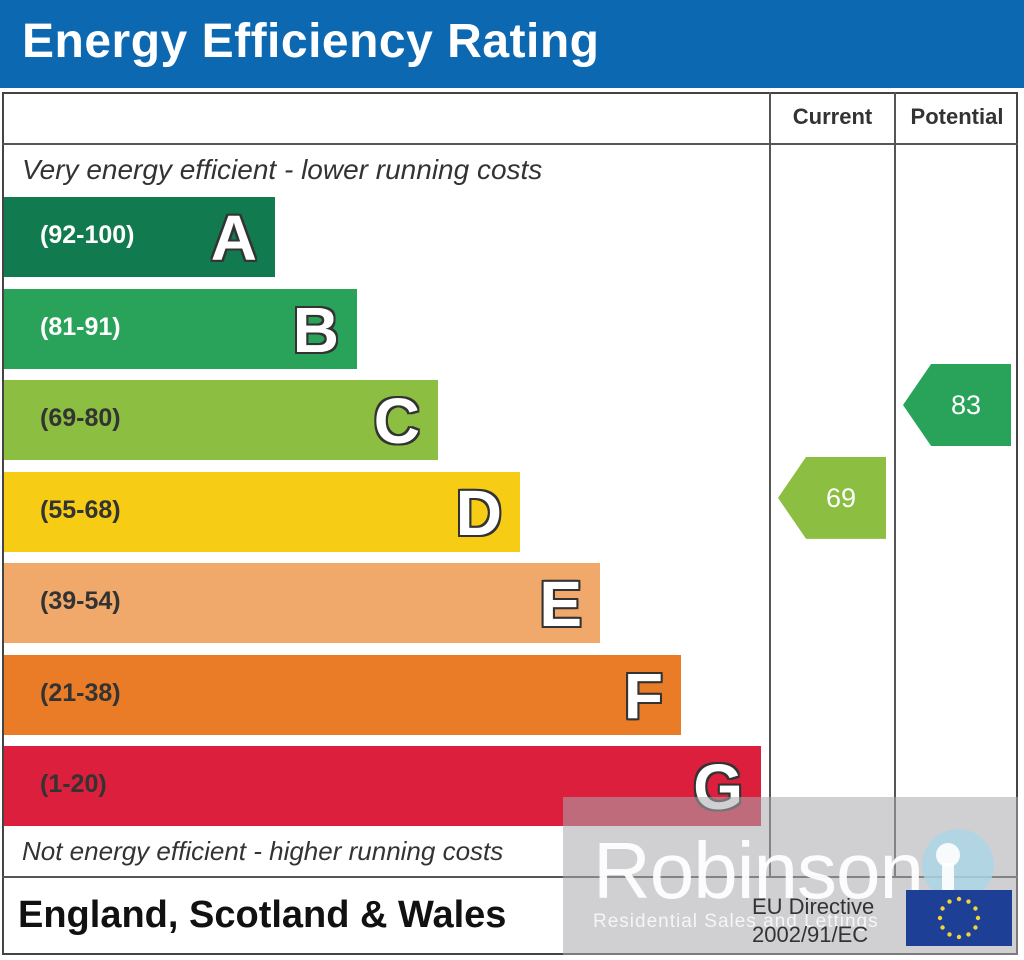  I want to click on band-letter: A, so click(233, 238).